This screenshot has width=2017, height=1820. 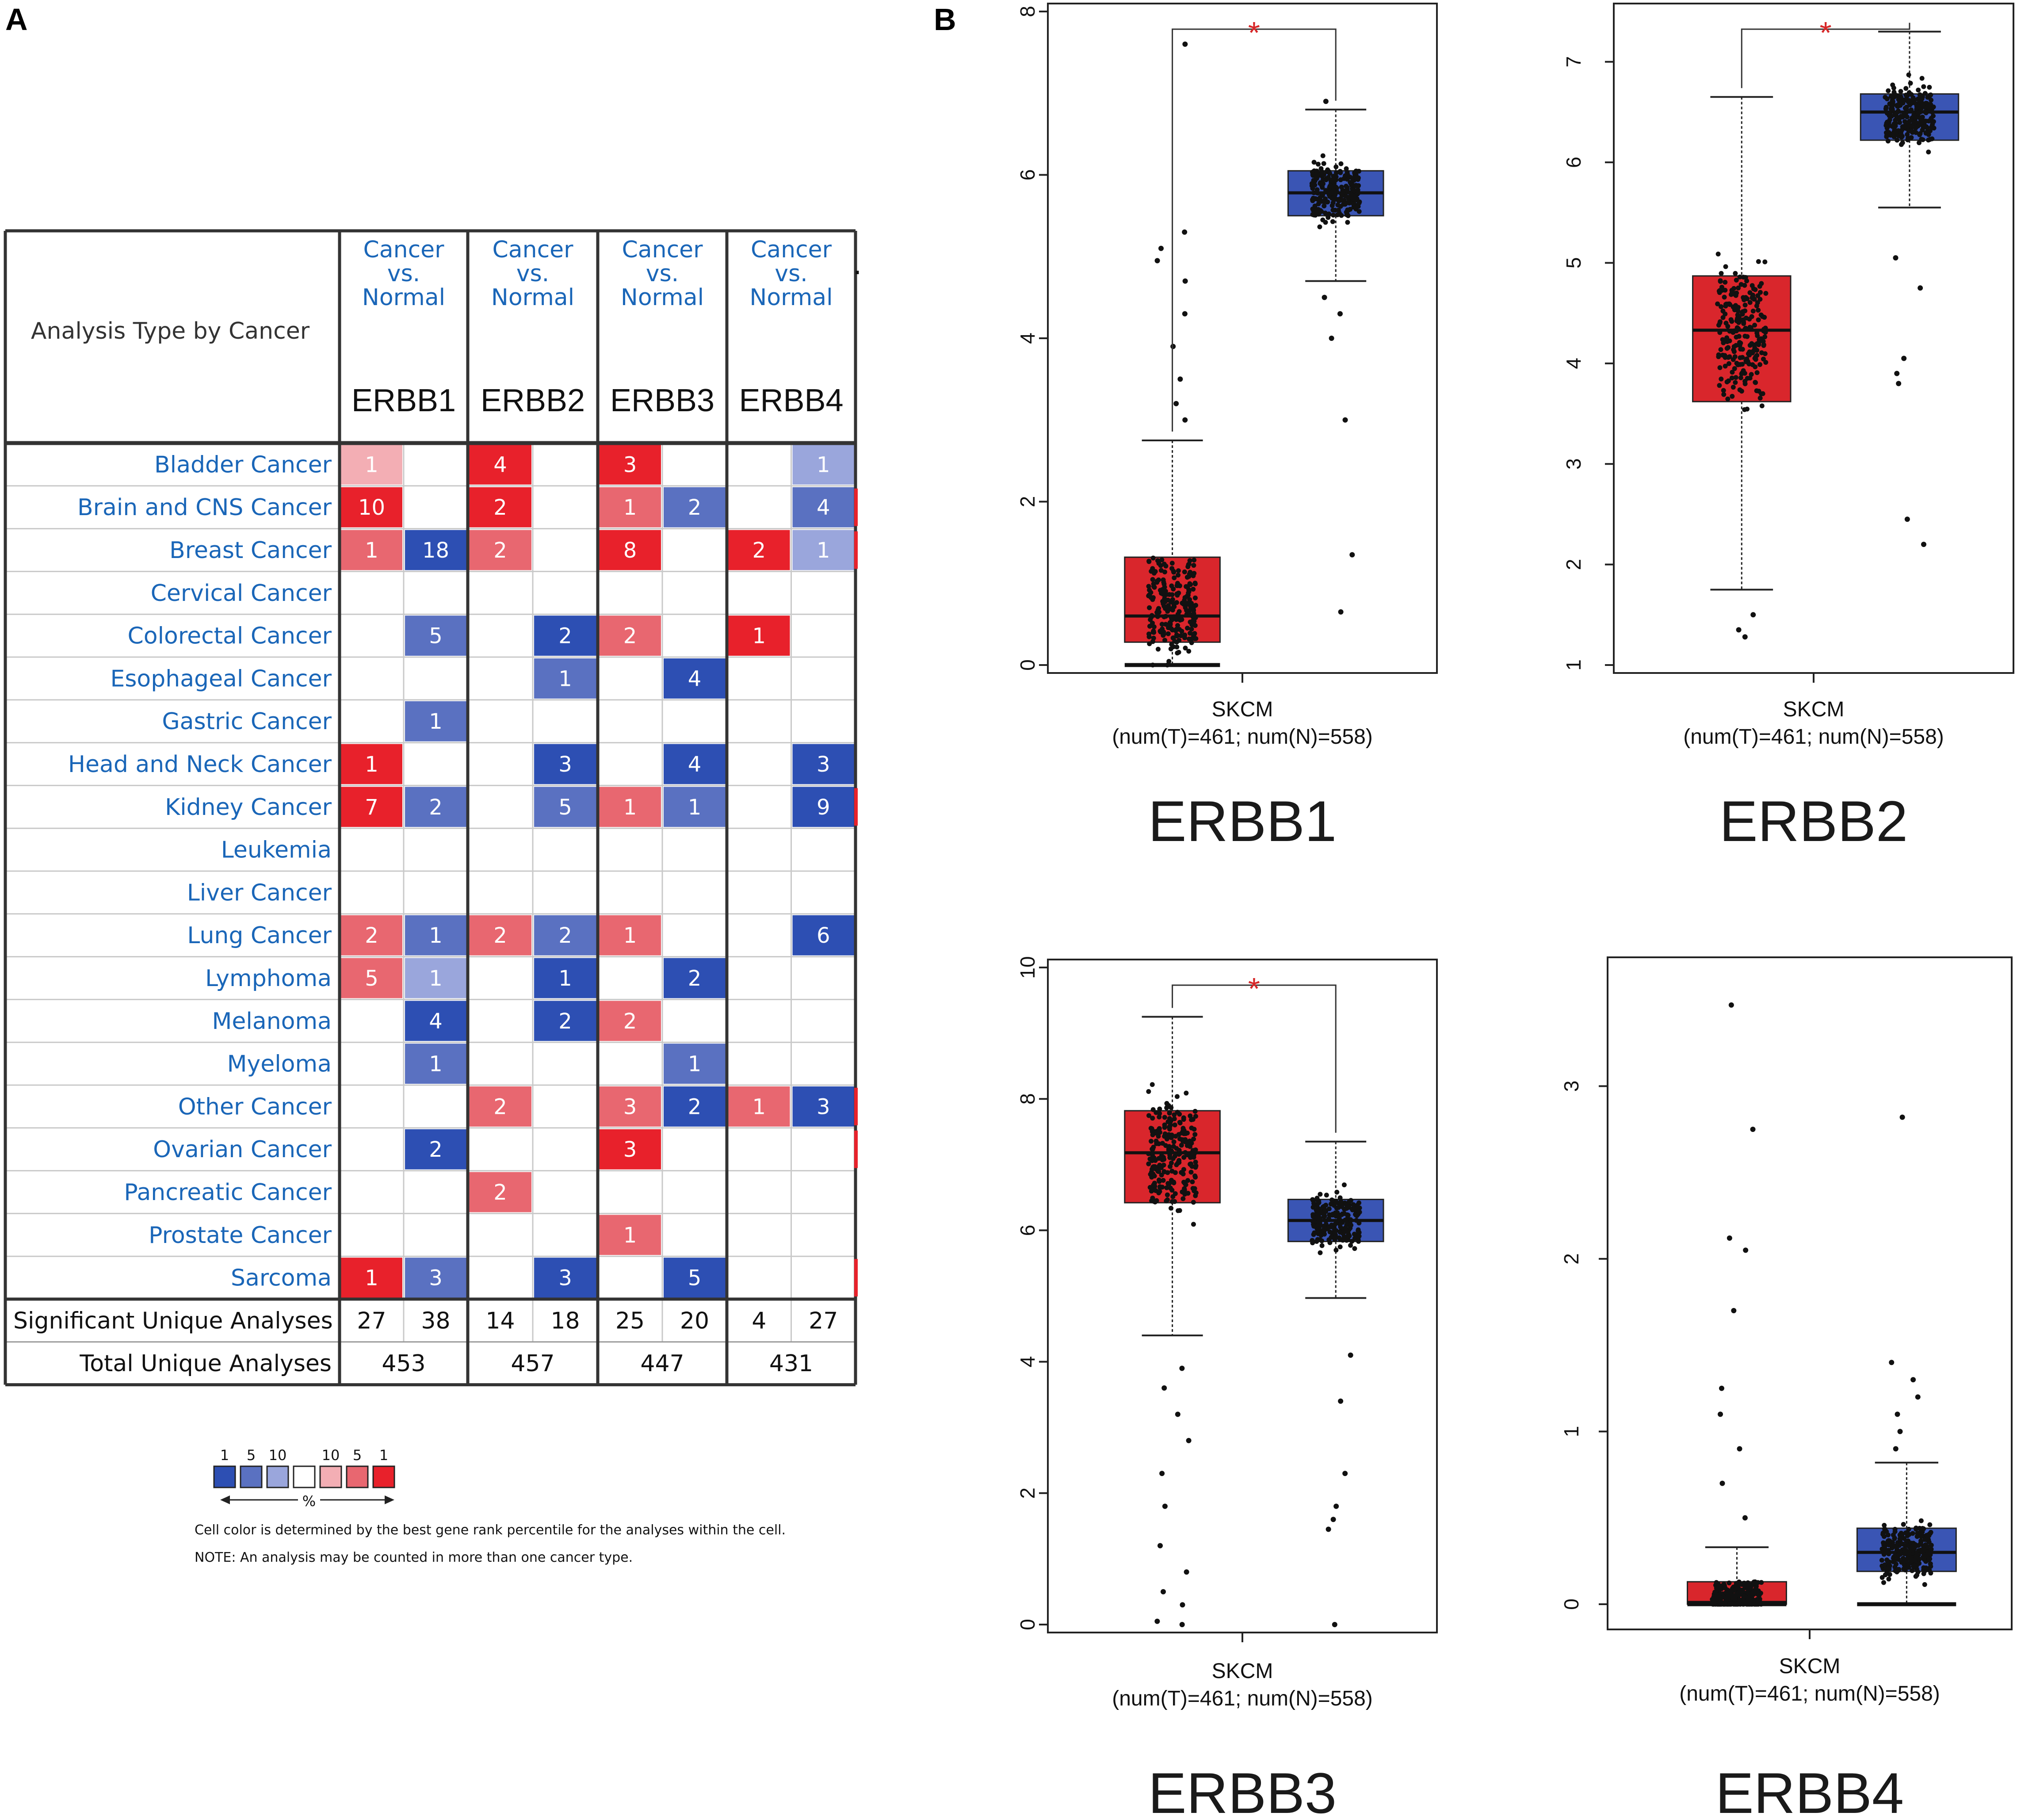 What do you see at coordinates (1028, 11) in the screenshot?
I see `y-tick-label: 8` at bounding box center [1028, 11].